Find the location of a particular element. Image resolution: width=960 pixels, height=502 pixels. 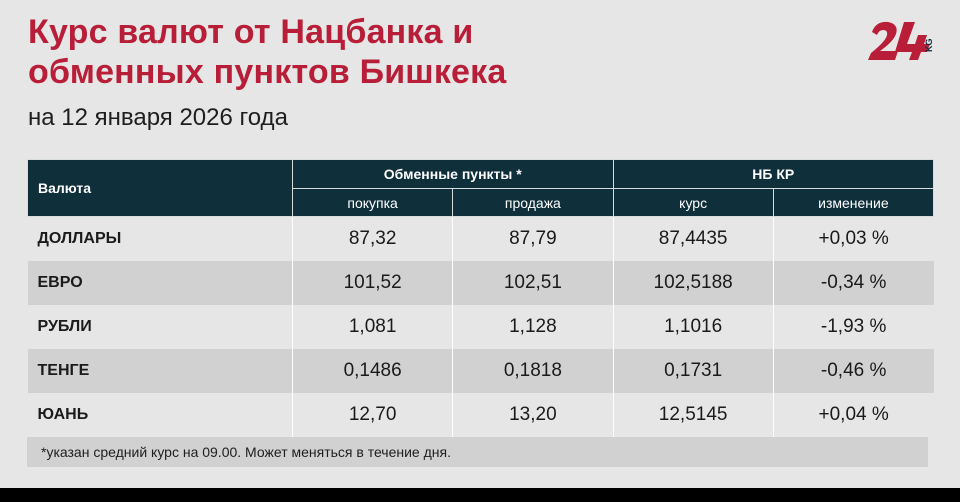

cell-currency: ТЕНГЕ is located at coordinates (160, 371).